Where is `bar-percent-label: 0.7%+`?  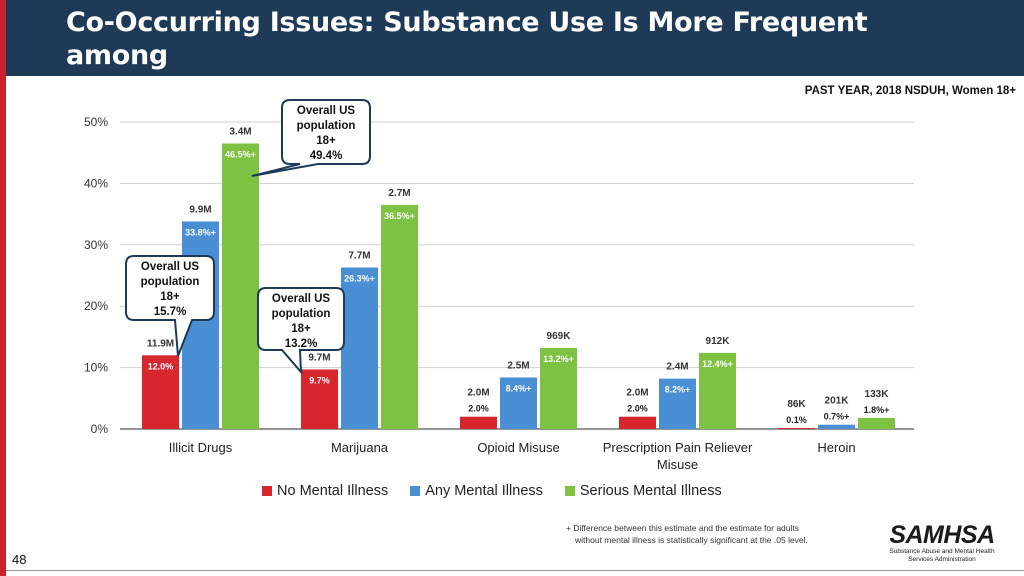 bar-percent-label: 0.7%+ is located at coordinates (837, 417).